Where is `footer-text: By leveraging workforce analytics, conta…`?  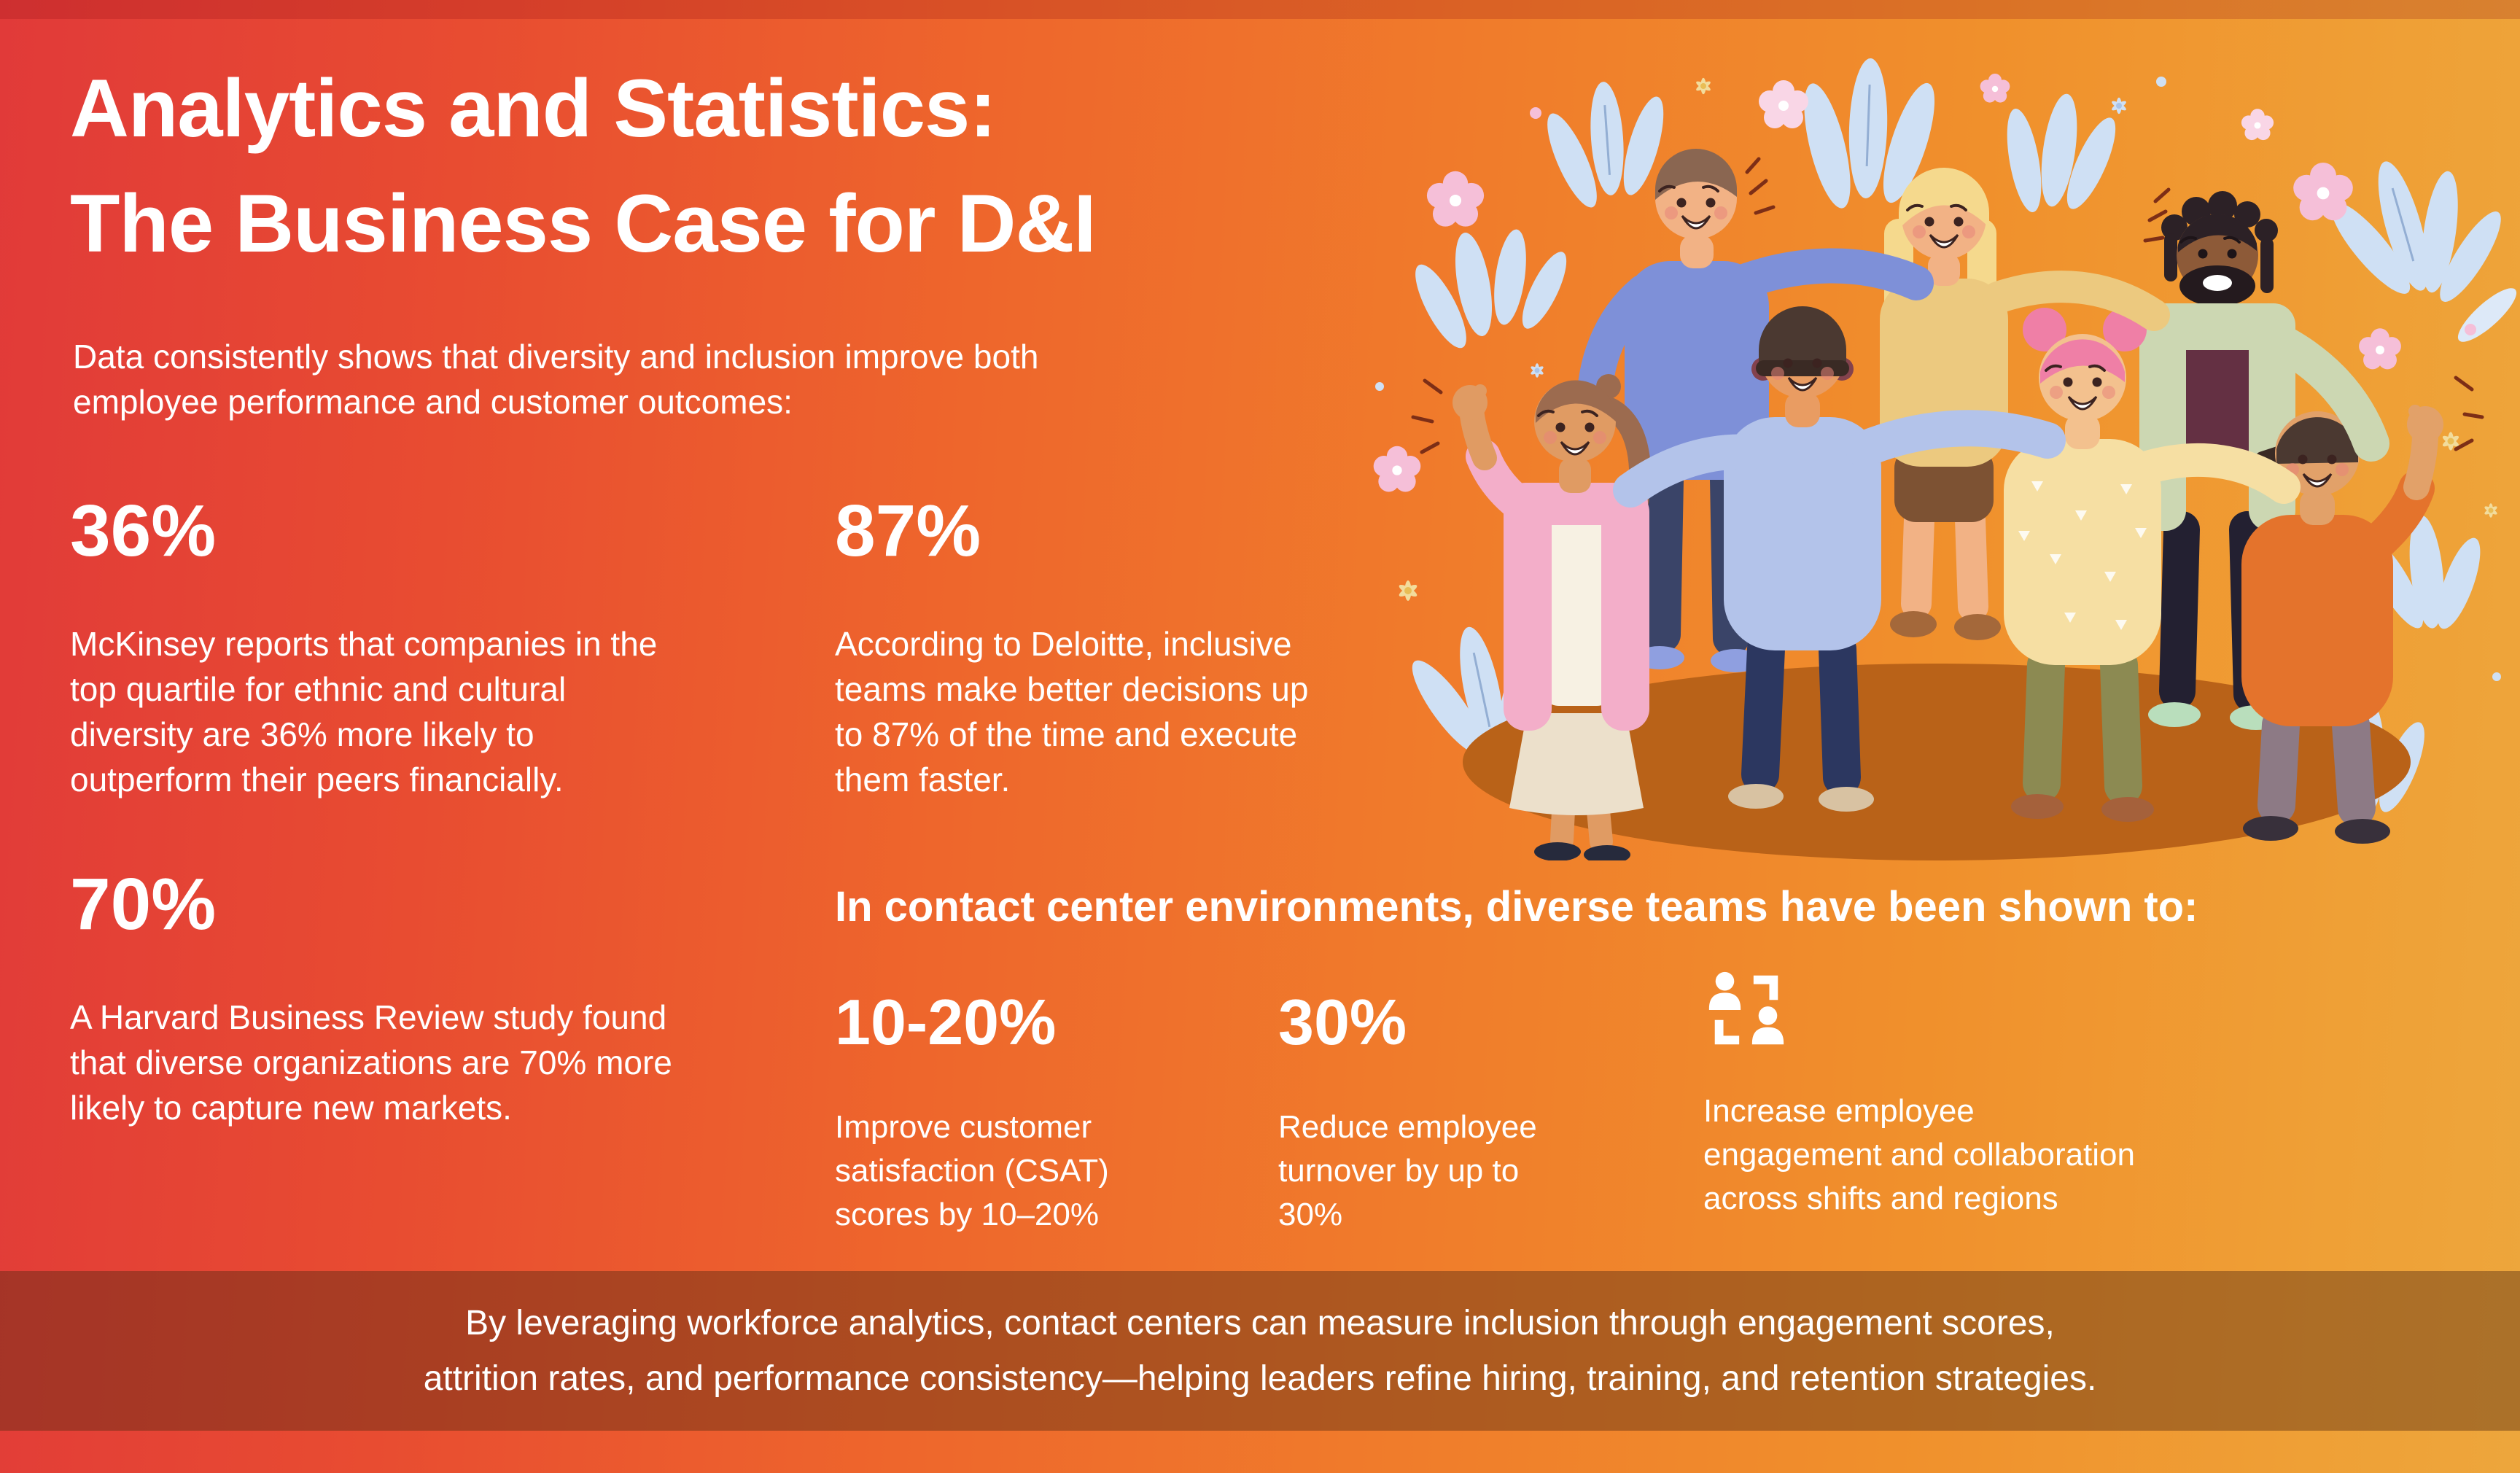 footer-text: By leveraging workforce analytics, conta… is located at coordinates (1260, 1350).